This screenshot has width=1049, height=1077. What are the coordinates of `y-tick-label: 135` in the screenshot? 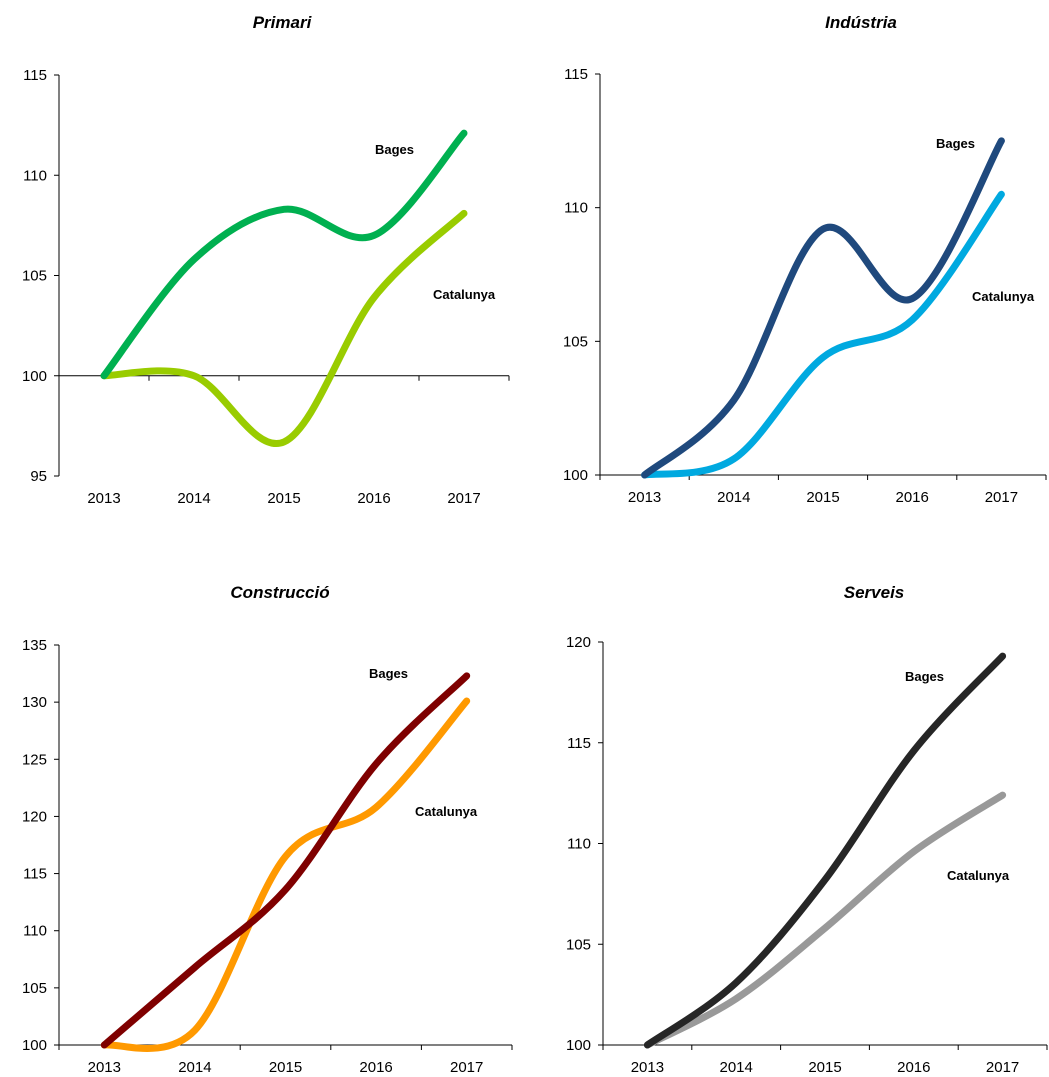 It's located at (34, 645).